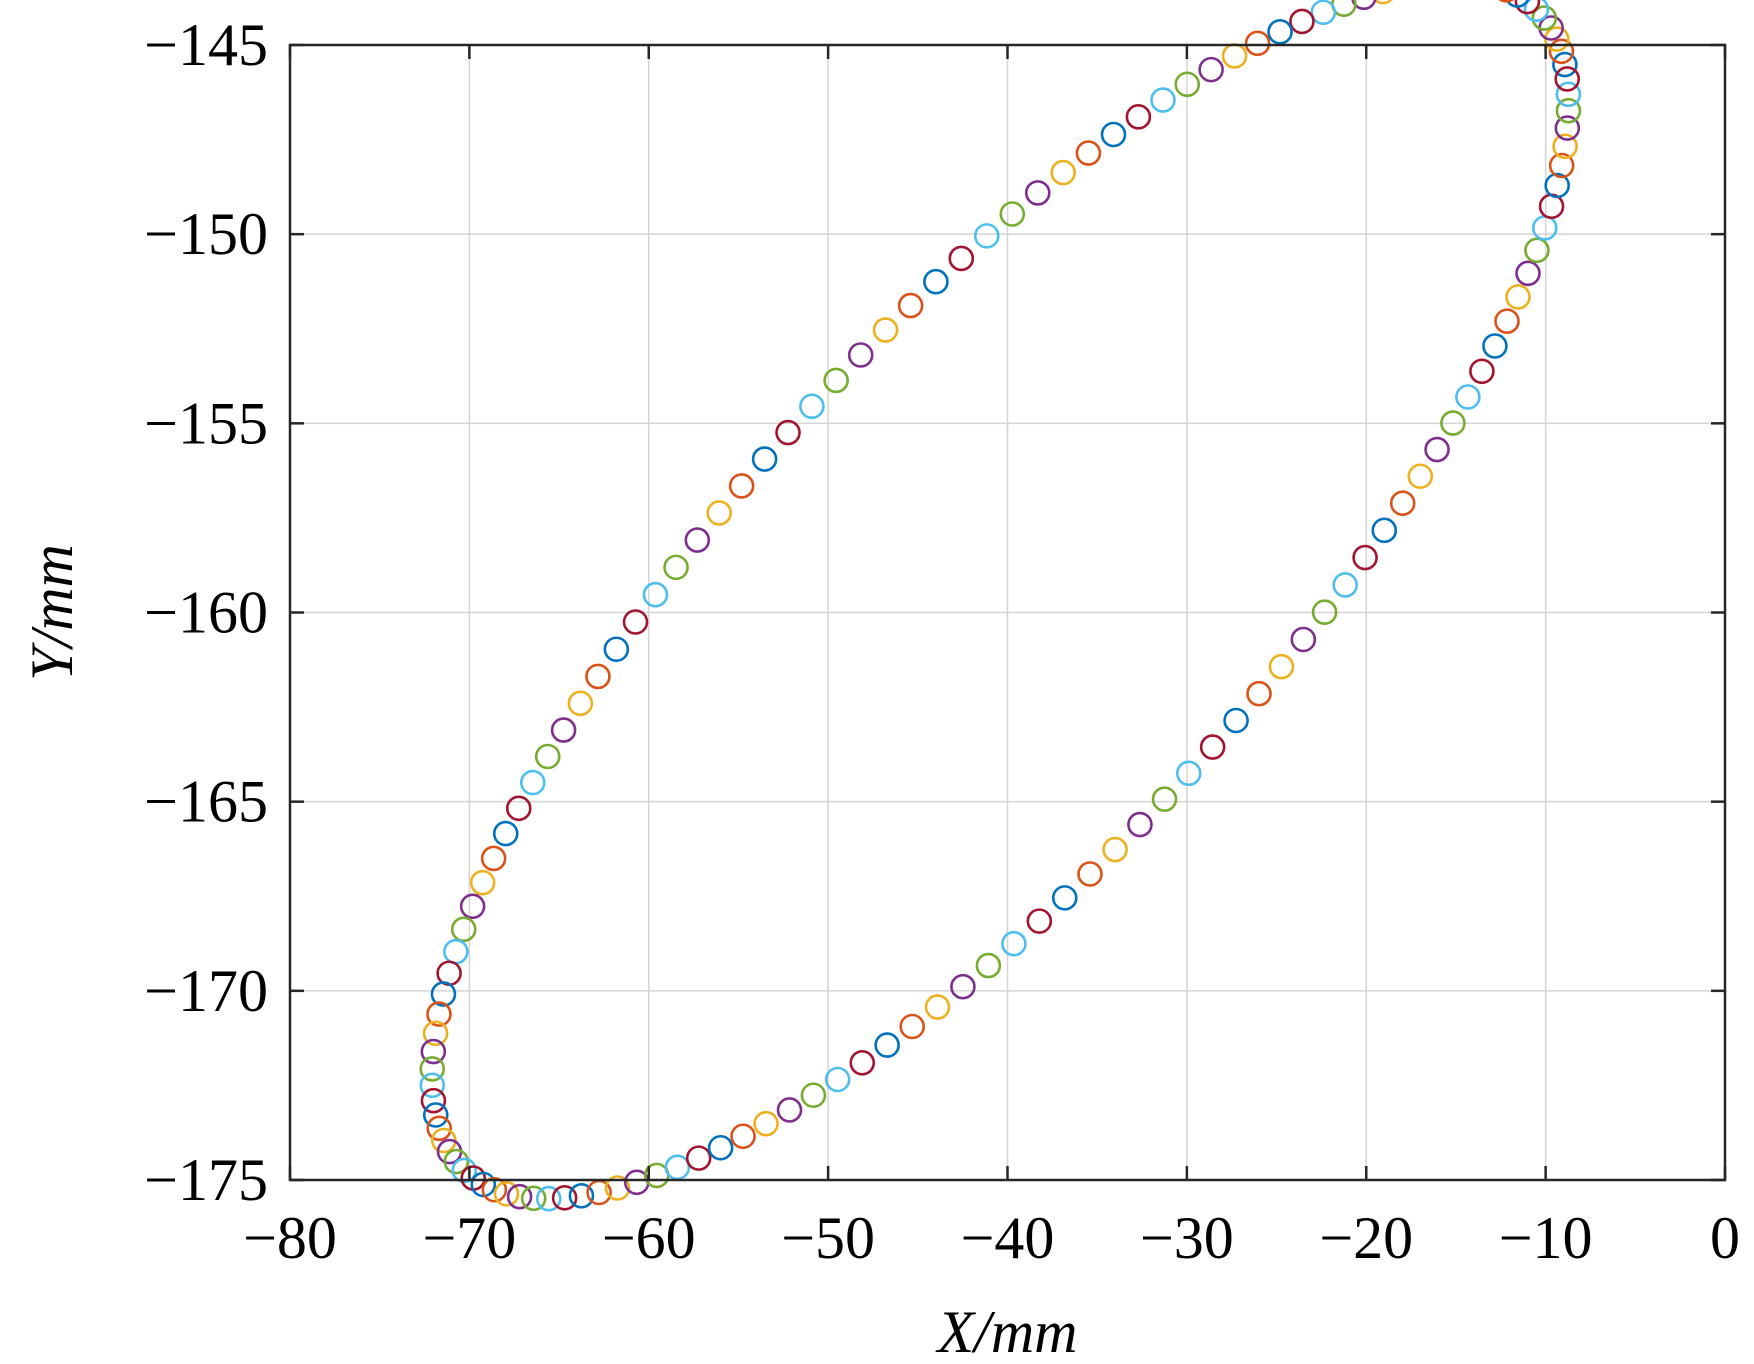  Describe the element at coordinates (206, 802) in the screenshot. I see `y-tick-label: −165` at that location.